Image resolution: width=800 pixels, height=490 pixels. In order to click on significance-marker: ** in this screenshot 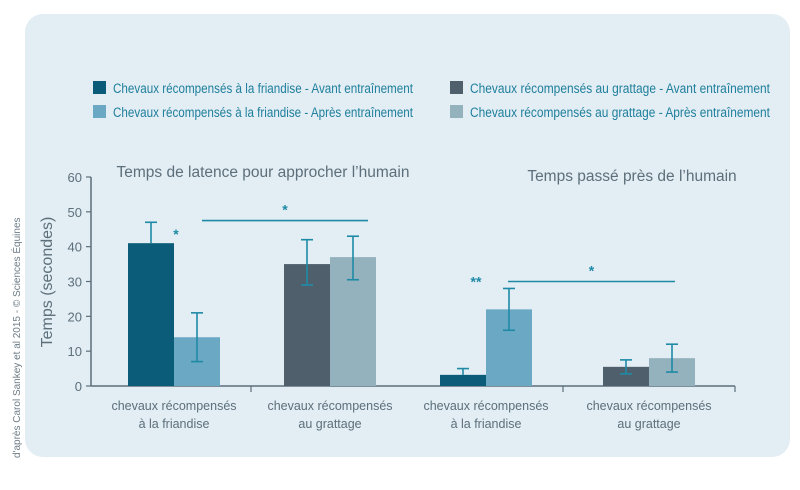, I will do `click(476, 281)`.